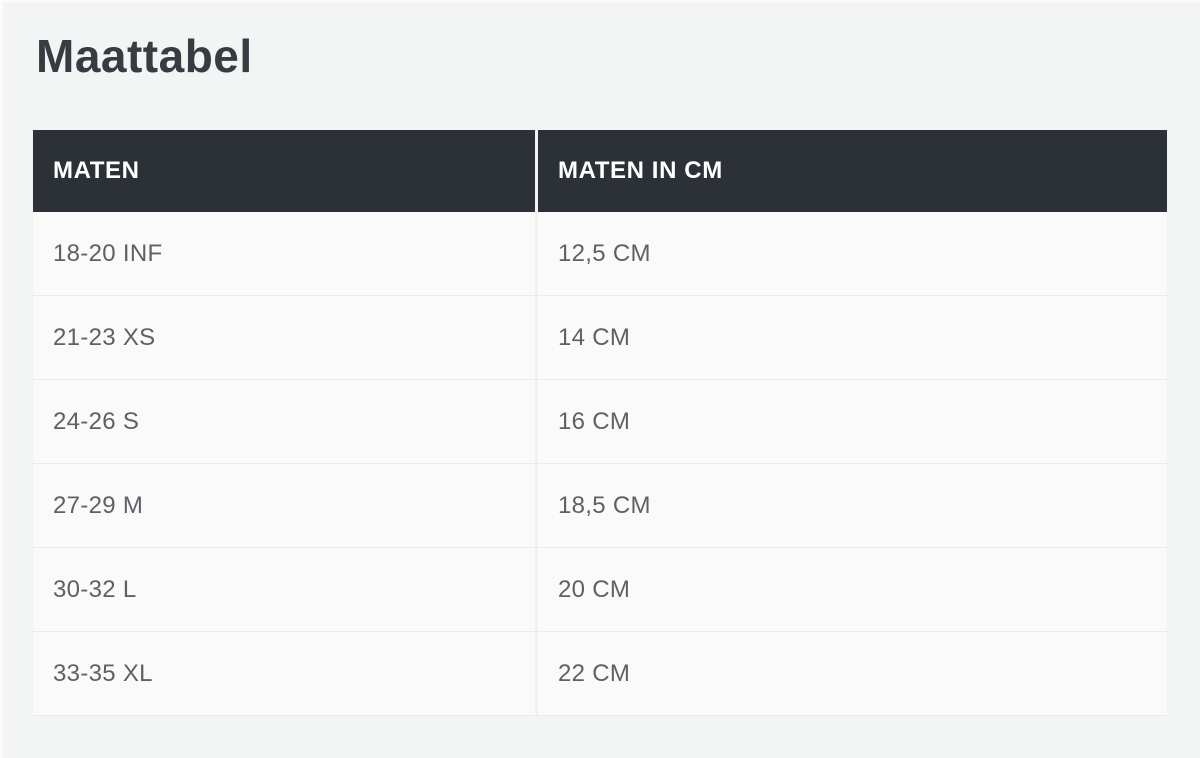 This screenshot has height=758, width=1200. I want to click on table-row: 24-26 S 16 CM, so click(600, 422).